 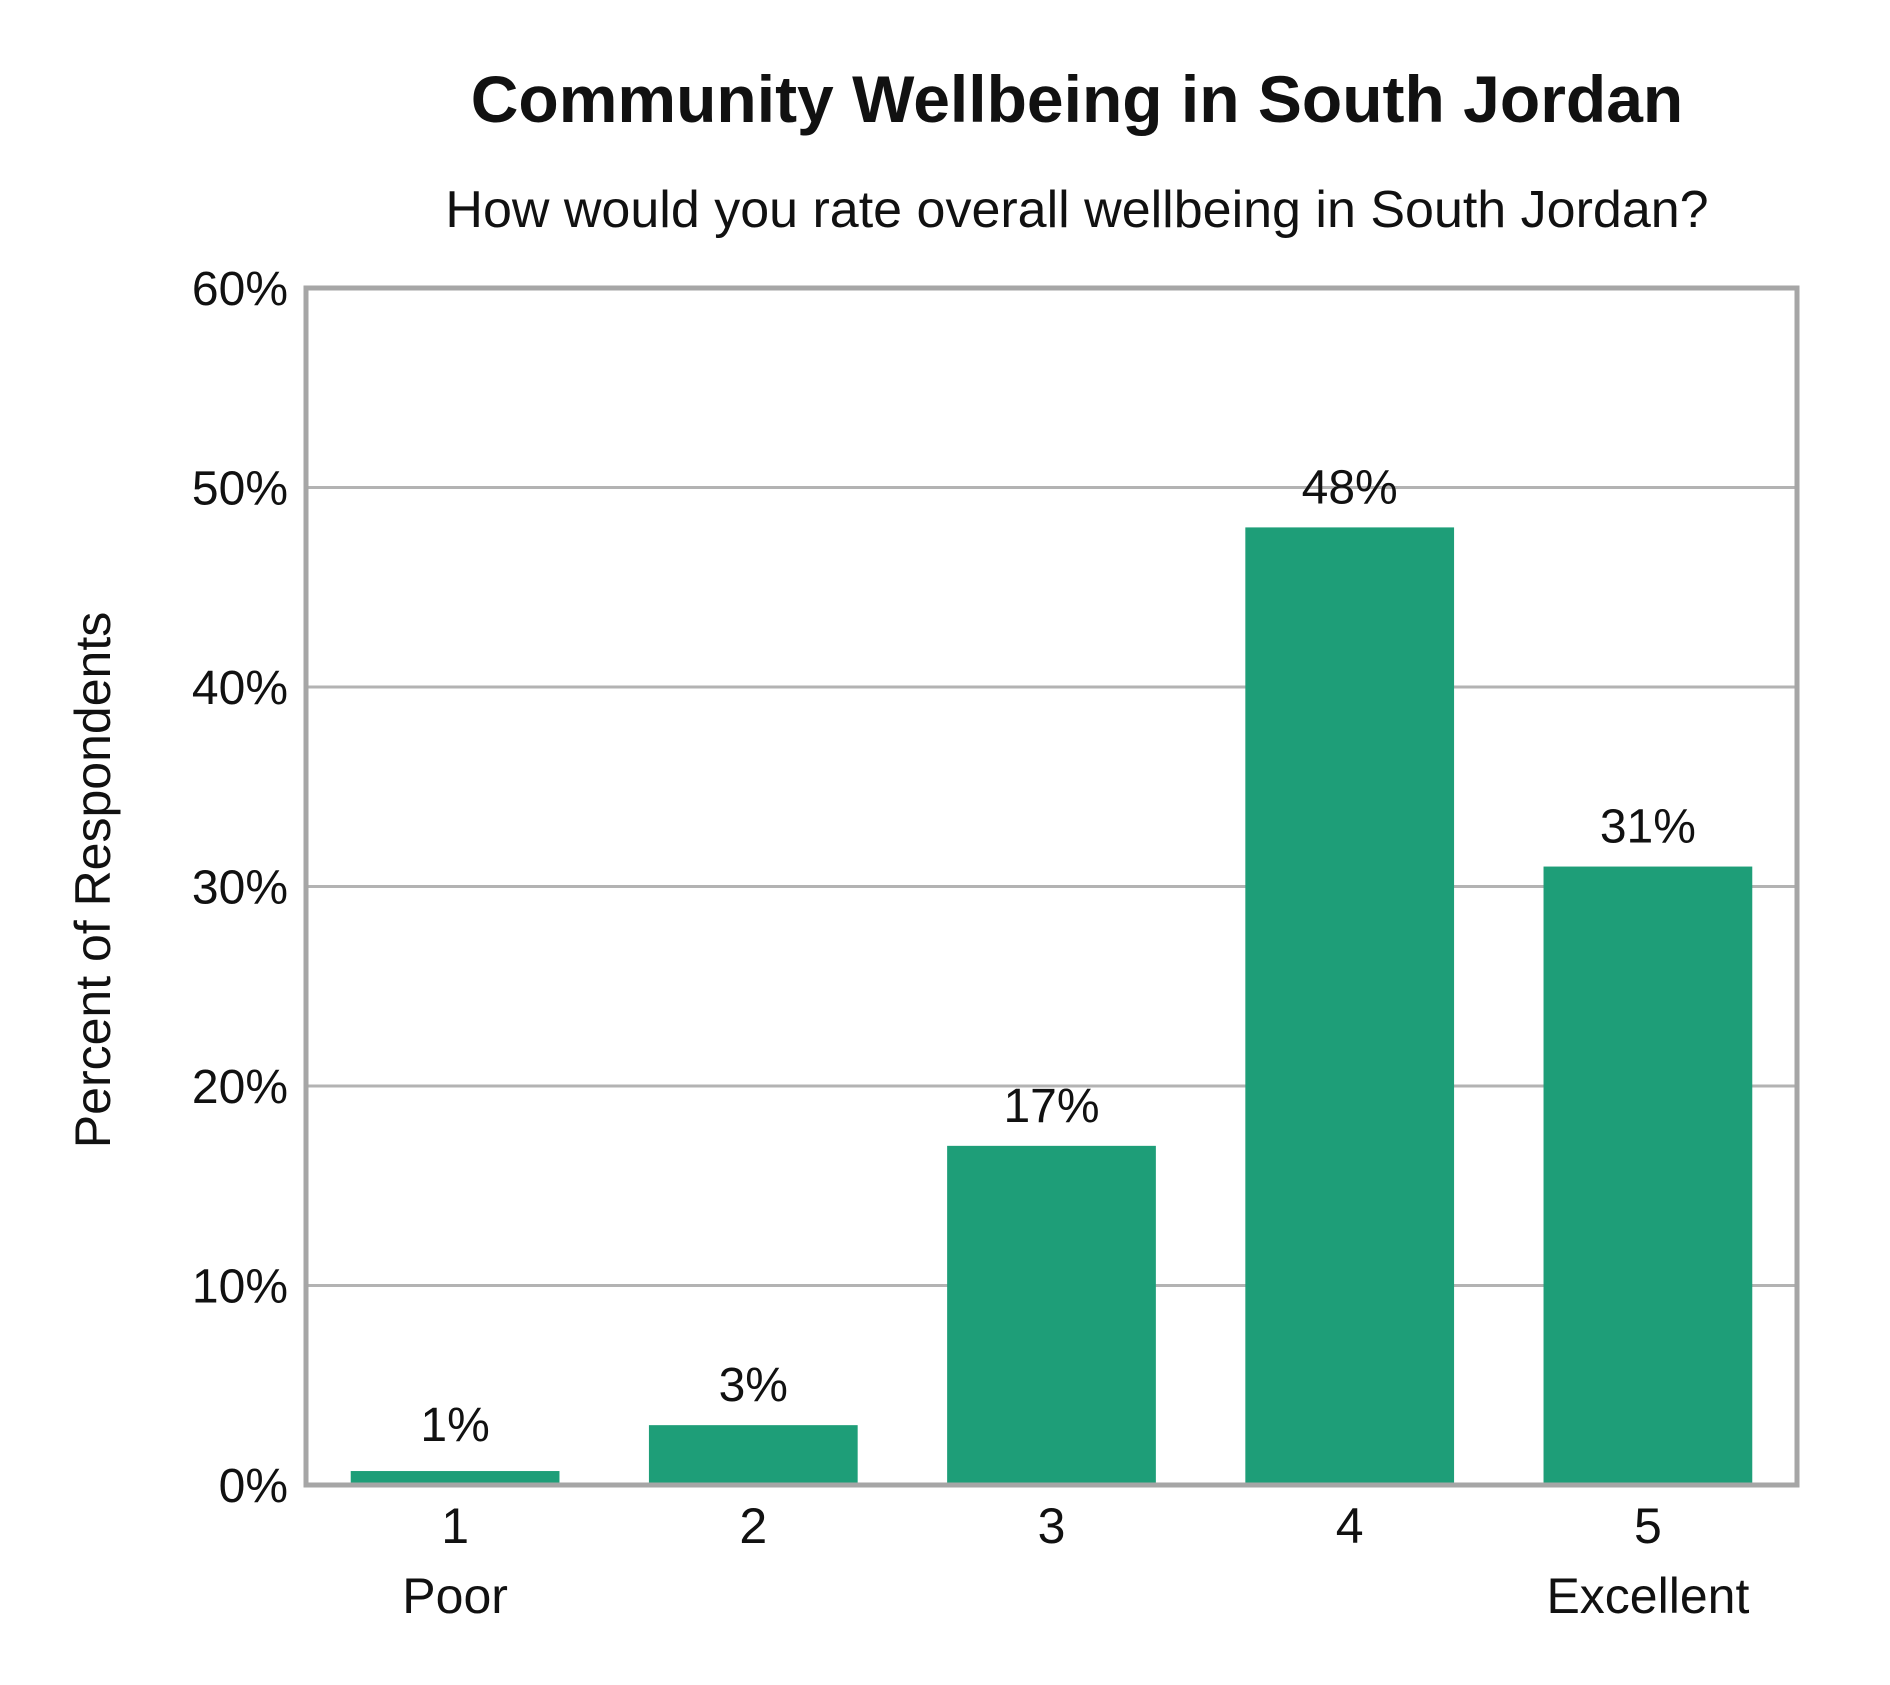 What do you see at coordinates (1052, 1526) in the screenshot?
I see `x-tick-label-3: 3` at bounding box center [1052, 1526].